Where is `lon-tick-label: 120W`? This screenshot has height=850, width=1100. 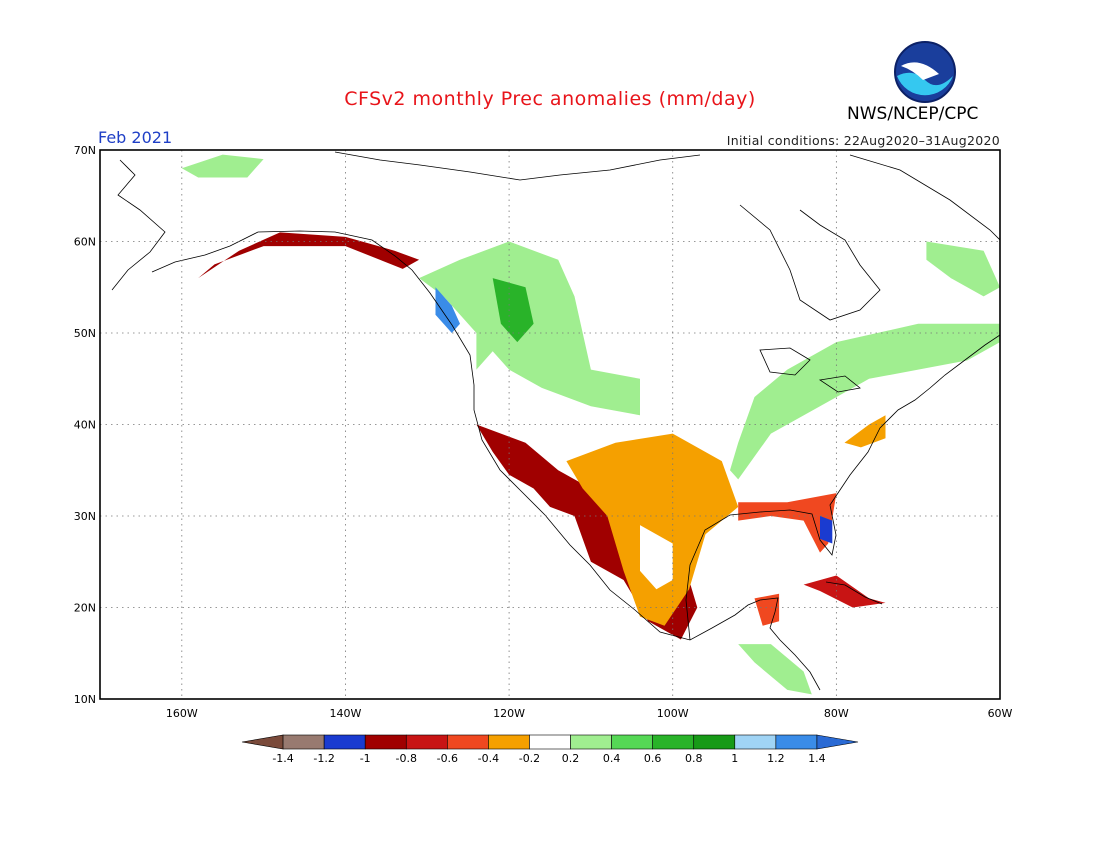
lon-tick-label: 120W is located at coordinates (509, 713).